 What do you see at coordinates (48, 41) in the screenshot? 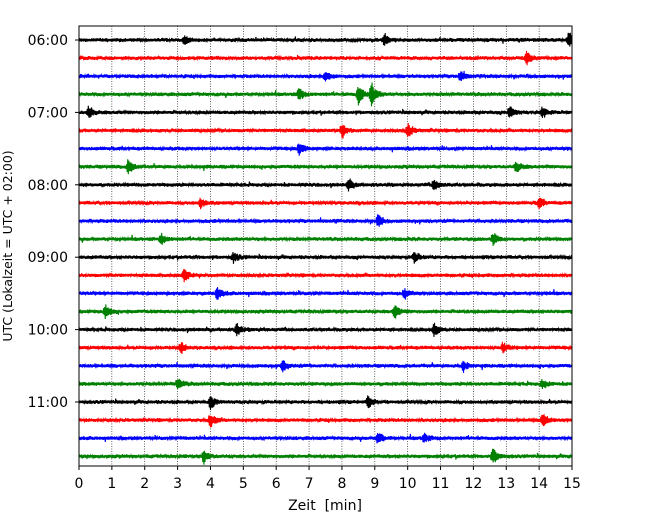
I see `y-tick-label-0600: 06:00` at bounding box center [48, 41].